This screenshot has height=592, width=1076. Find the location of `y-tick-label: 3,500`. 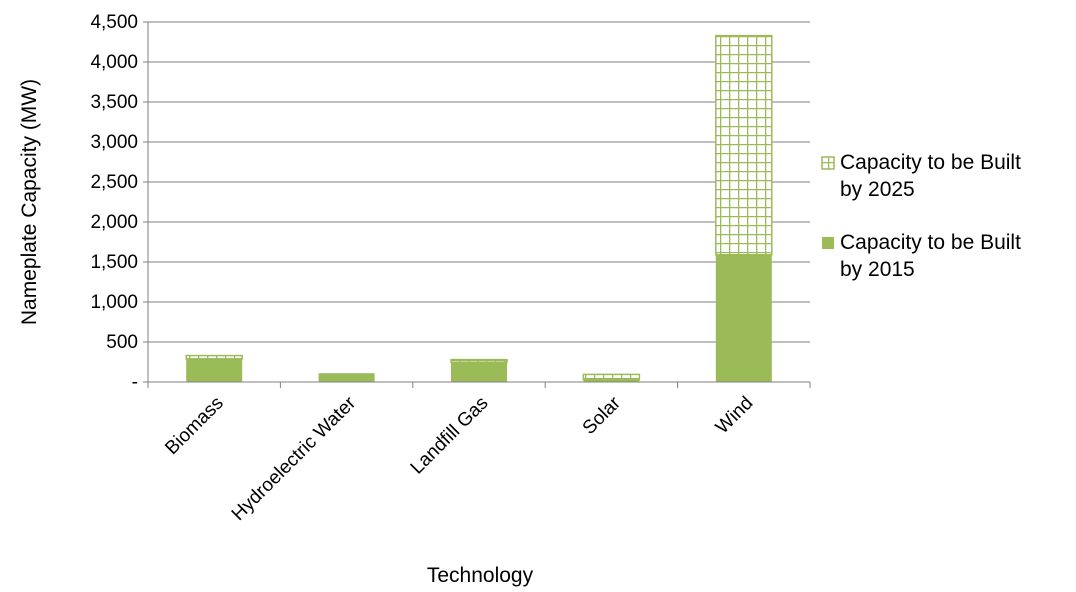

y-tick-label: 3,500 is located at coordinates (114, 102).